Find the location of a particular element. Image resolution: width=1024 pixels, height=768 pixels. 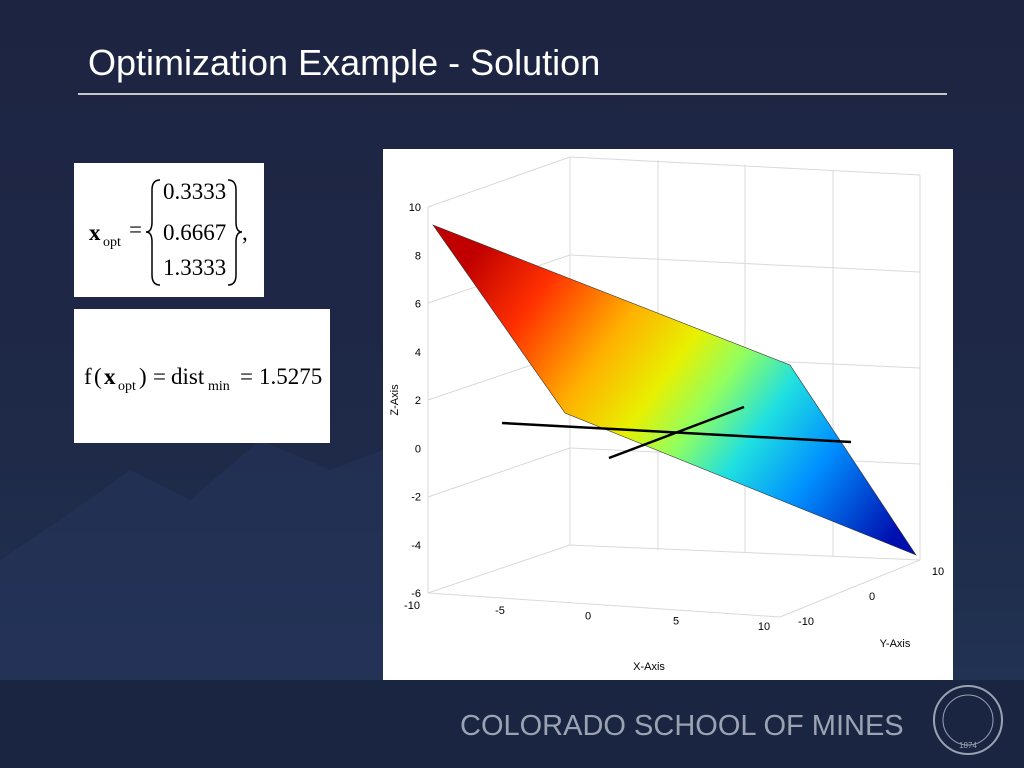

footer-band is located at coordinates (512, 724).